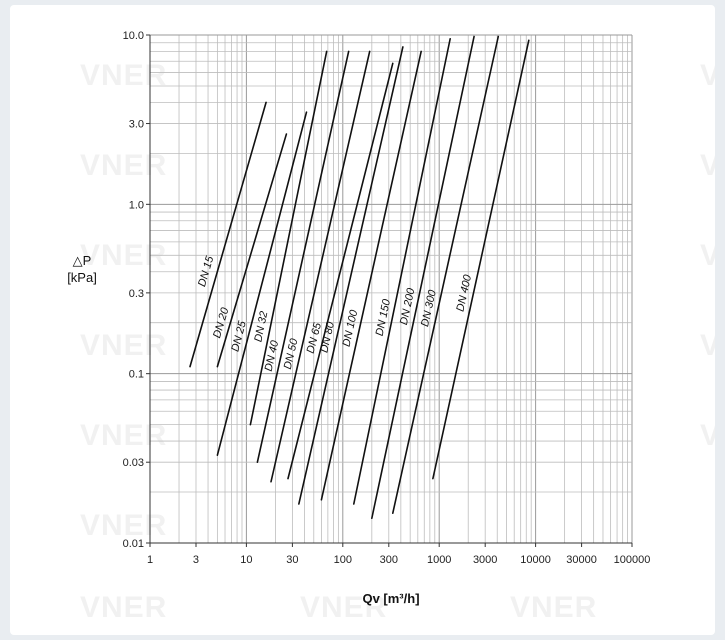  Describe the element at coordinates (389, 560) in the screenshot. I see `x-tick-label: 300` at that location.